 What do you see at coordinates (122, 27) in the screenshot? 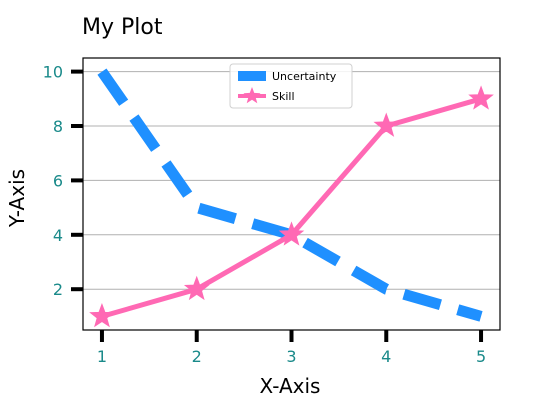
I see `chart-title: My Plot` at bounding box center [122, 27].